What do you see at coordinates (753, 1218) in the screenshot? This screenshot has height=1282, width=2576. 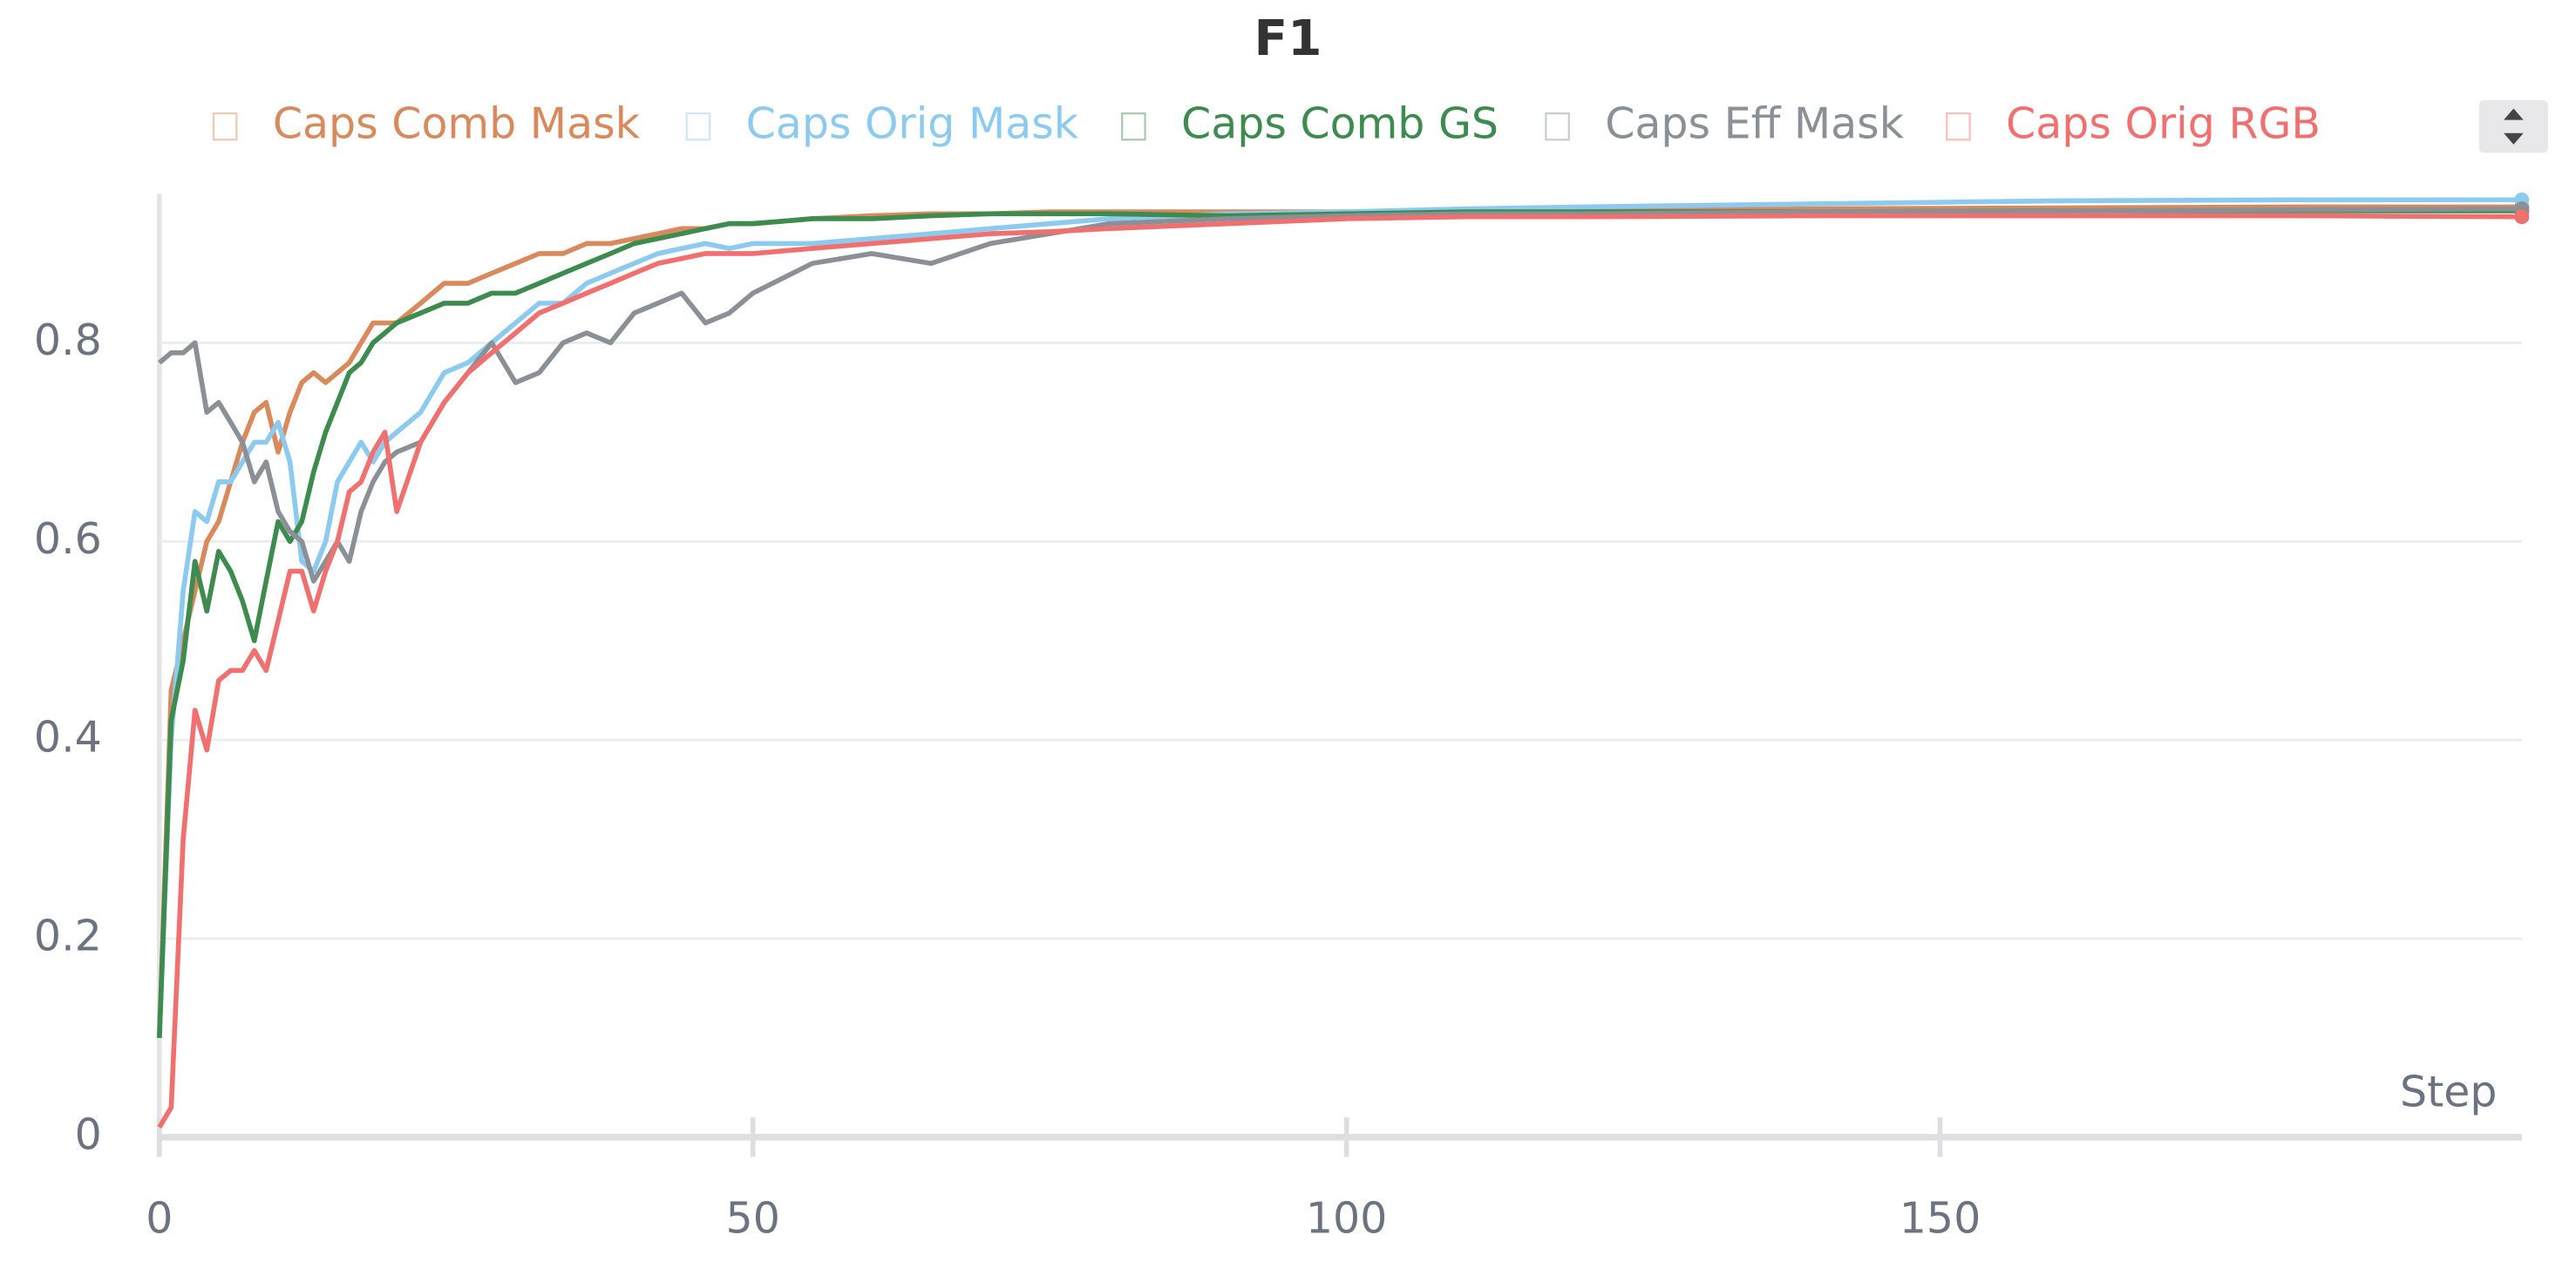 I see `x-tick-label: 50` at bounding box center [753, 1218].